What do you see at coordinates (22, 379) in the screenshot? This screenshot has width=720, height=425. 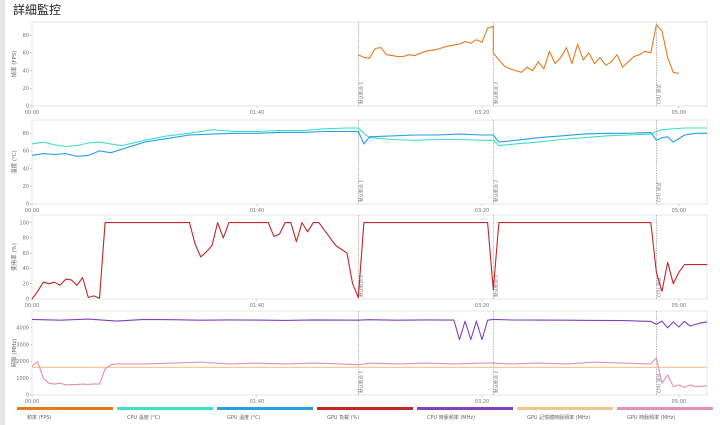 I see `y-tick-label: 1000` at bounding box center [22, 379].